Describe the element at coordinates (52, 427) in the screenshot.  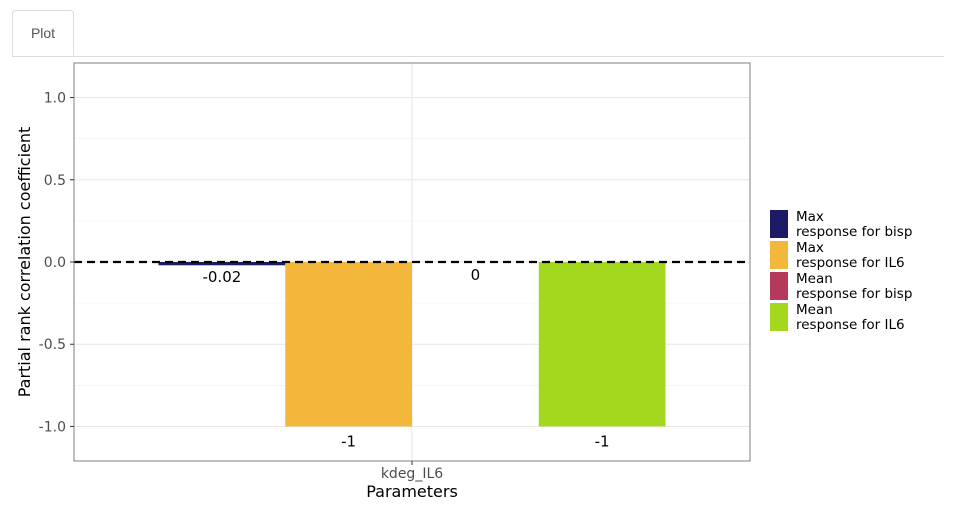
I see `y-tick-label: -1.0` at that location.